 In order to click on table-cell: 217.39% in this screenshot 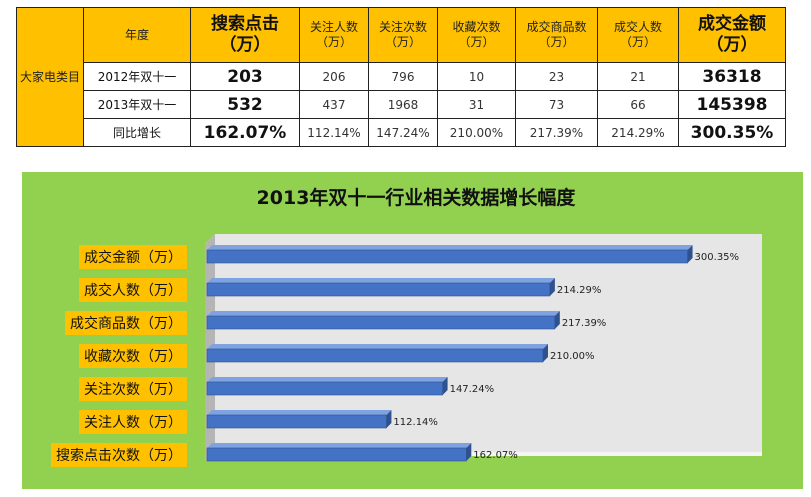, I will do `click(556, 132)`.